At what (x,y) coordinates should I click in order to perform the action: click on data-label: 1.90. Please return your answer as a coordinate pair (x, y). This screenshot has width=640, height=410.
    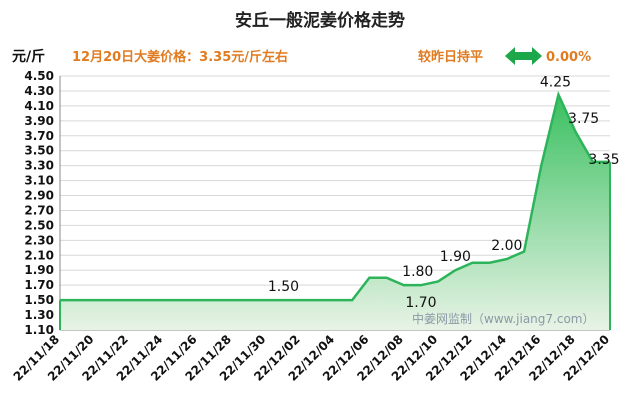
    Looking at the image, I should click on (455, 257).